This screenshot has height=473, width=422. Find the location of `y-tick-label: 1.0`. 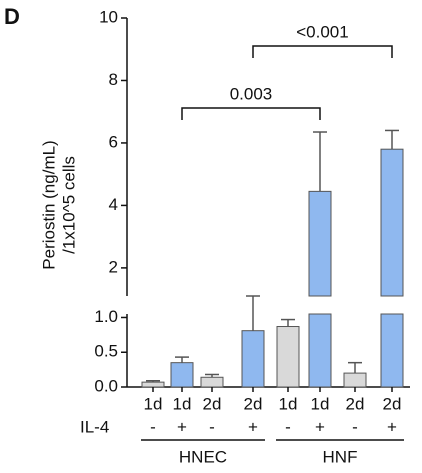

y-tick-label: 1.0 is located at coordinates (106, 316).